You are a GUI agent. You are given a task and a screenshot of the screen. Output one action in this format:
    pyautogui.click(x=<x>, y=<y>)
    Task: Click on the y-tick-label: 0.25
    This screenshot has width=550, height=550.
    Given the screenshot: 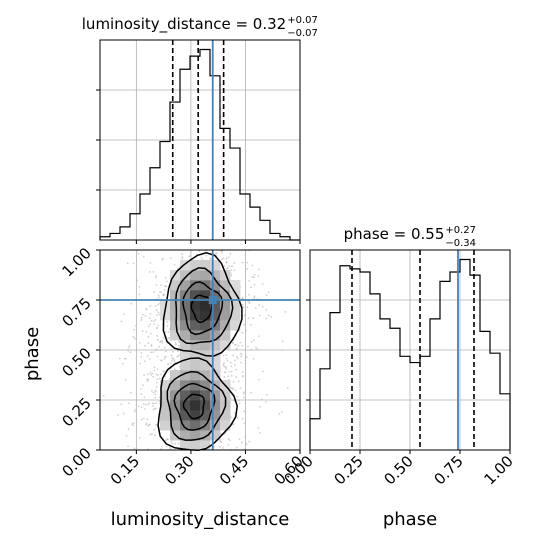 What is the action you would take?
    pyautogui.click(x=76, y=412)
    